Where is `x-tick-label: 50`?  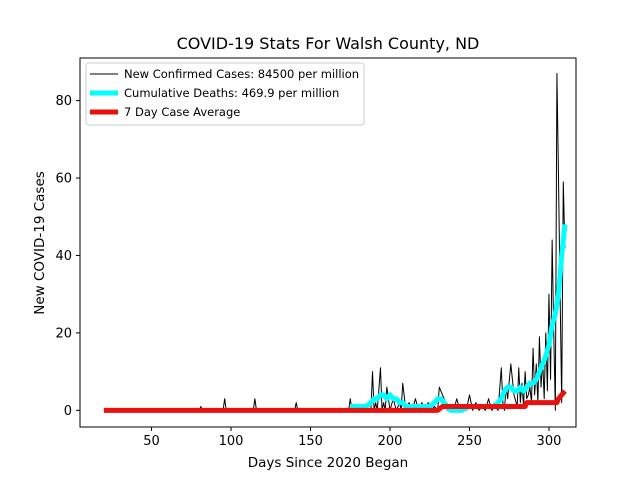
x-tick-label: 50 is located at coordinates (151, 441).